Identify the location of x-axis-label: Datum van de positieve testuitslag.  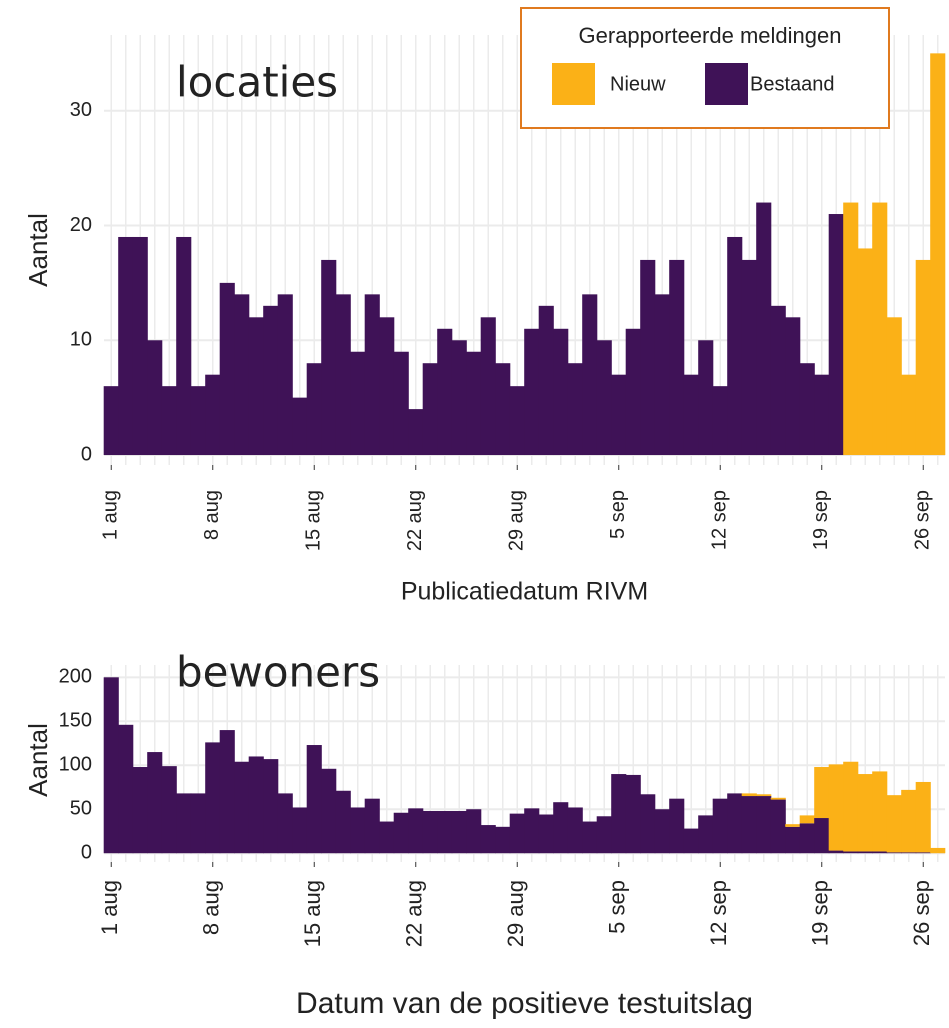
(524, 1003).